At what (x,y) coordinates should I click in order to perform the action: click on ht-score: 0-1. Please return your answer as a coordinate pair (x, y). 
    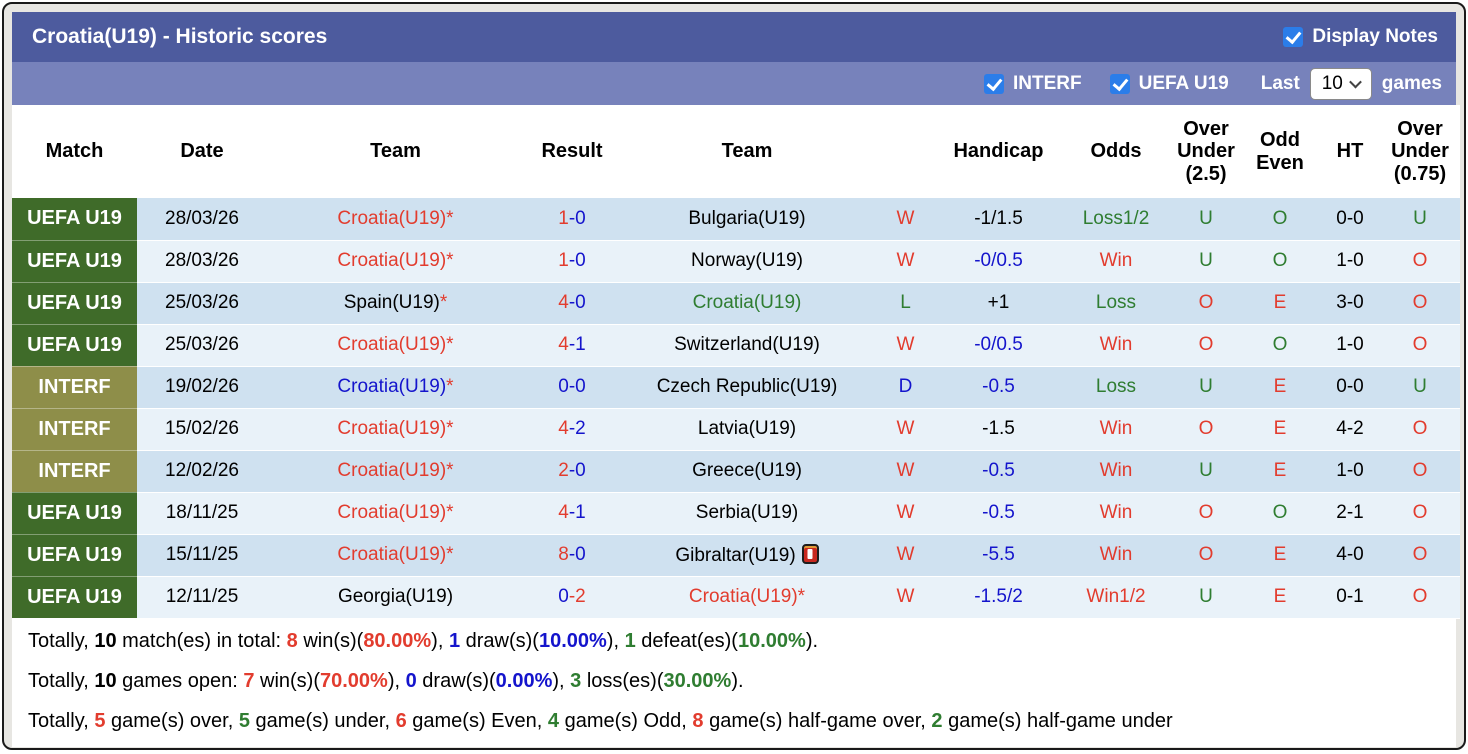
    Looking at the image, I should click on (1350, 597).